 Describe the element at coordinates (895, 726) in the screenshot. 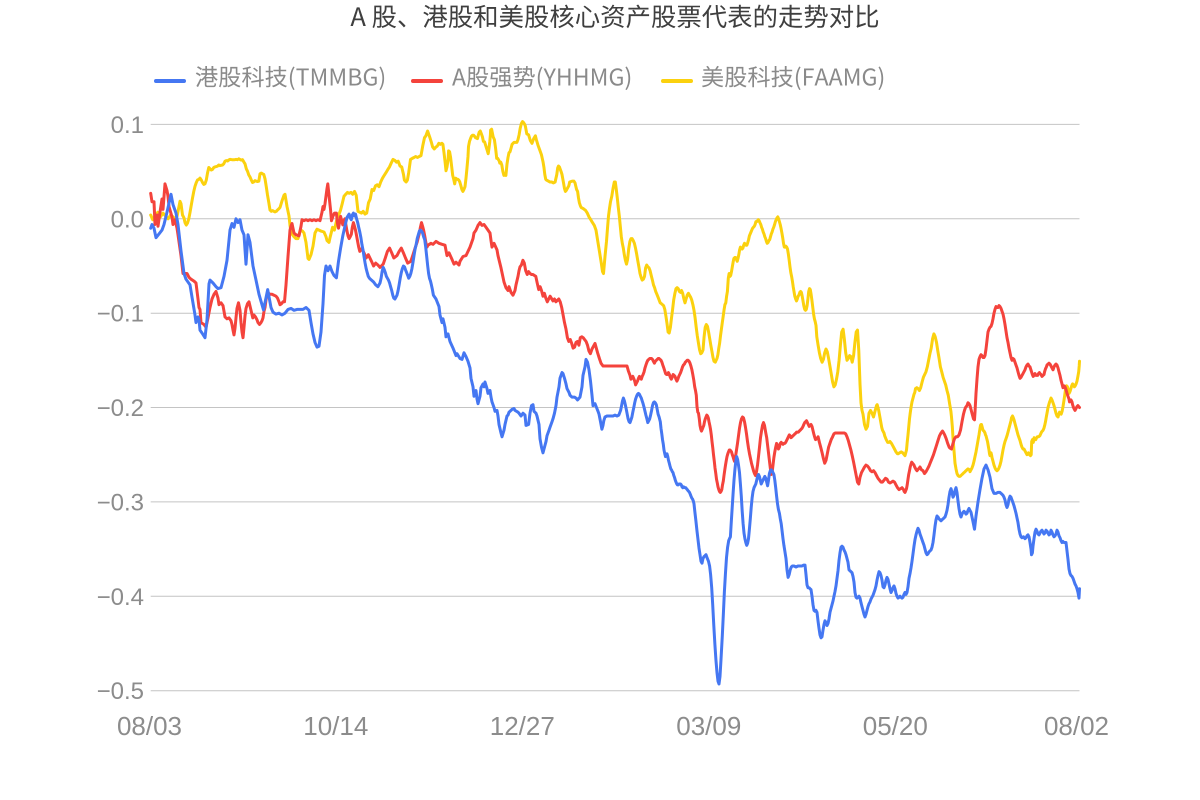

I see `svg-text: 05/20` at that location.